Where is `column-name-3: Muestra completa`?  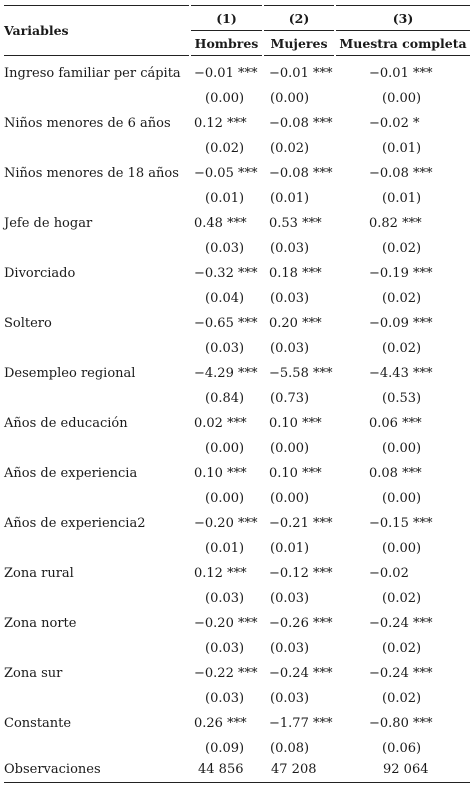 column-name-3: Muestra completa is located at coordinates (402, 43).